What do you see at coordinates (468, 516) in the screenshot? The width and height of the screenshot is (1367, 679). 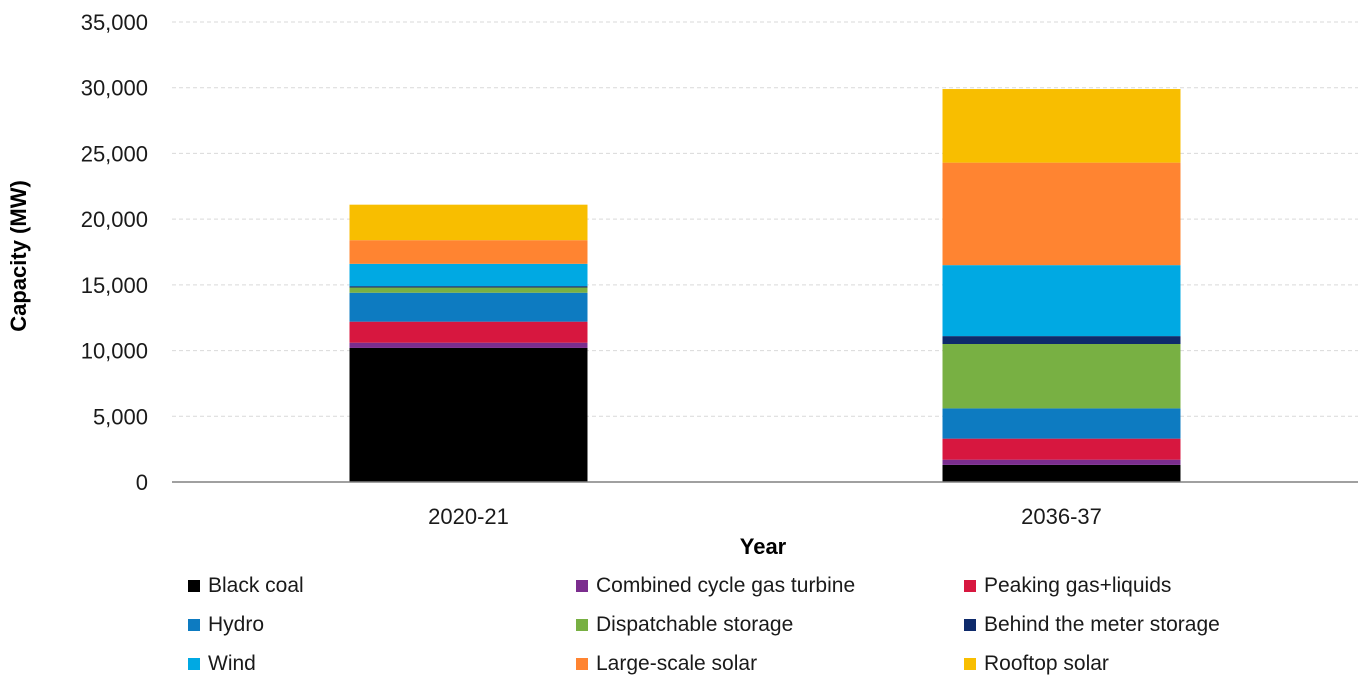 I see `x-tick-label: 2020-21` at bounding box center [468, 516].